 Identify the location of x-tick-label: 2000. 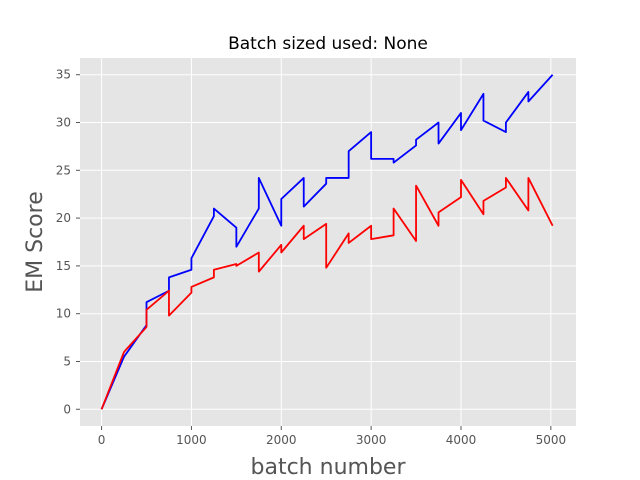
(281, 440).